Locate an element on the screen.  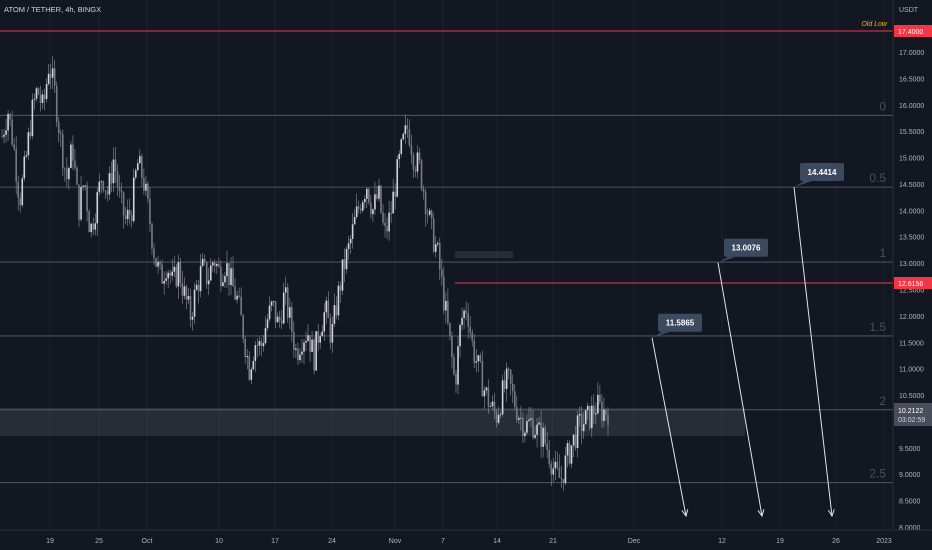
price-tick-label: 16.0000 is located at coordinates (911, 106).